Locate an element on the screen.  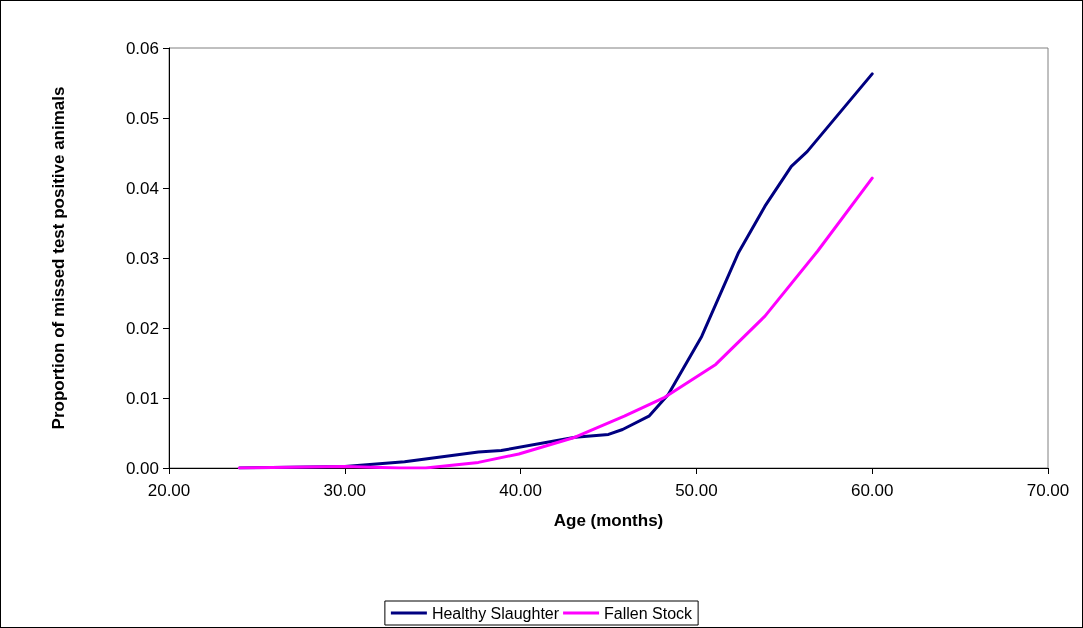
x-axis-title: Age (months) is located at coordinates (608, 520).